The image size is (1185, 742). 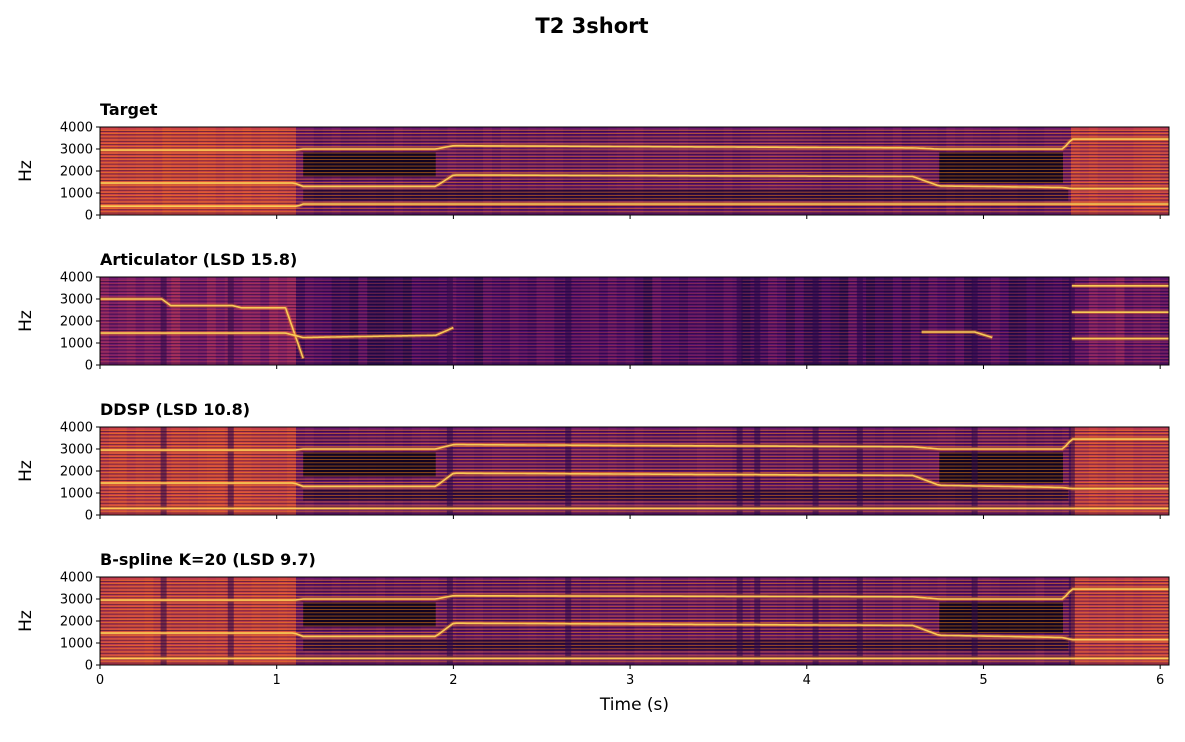 I want to click on x-tick-label: 0, so click(x=100, y=680).